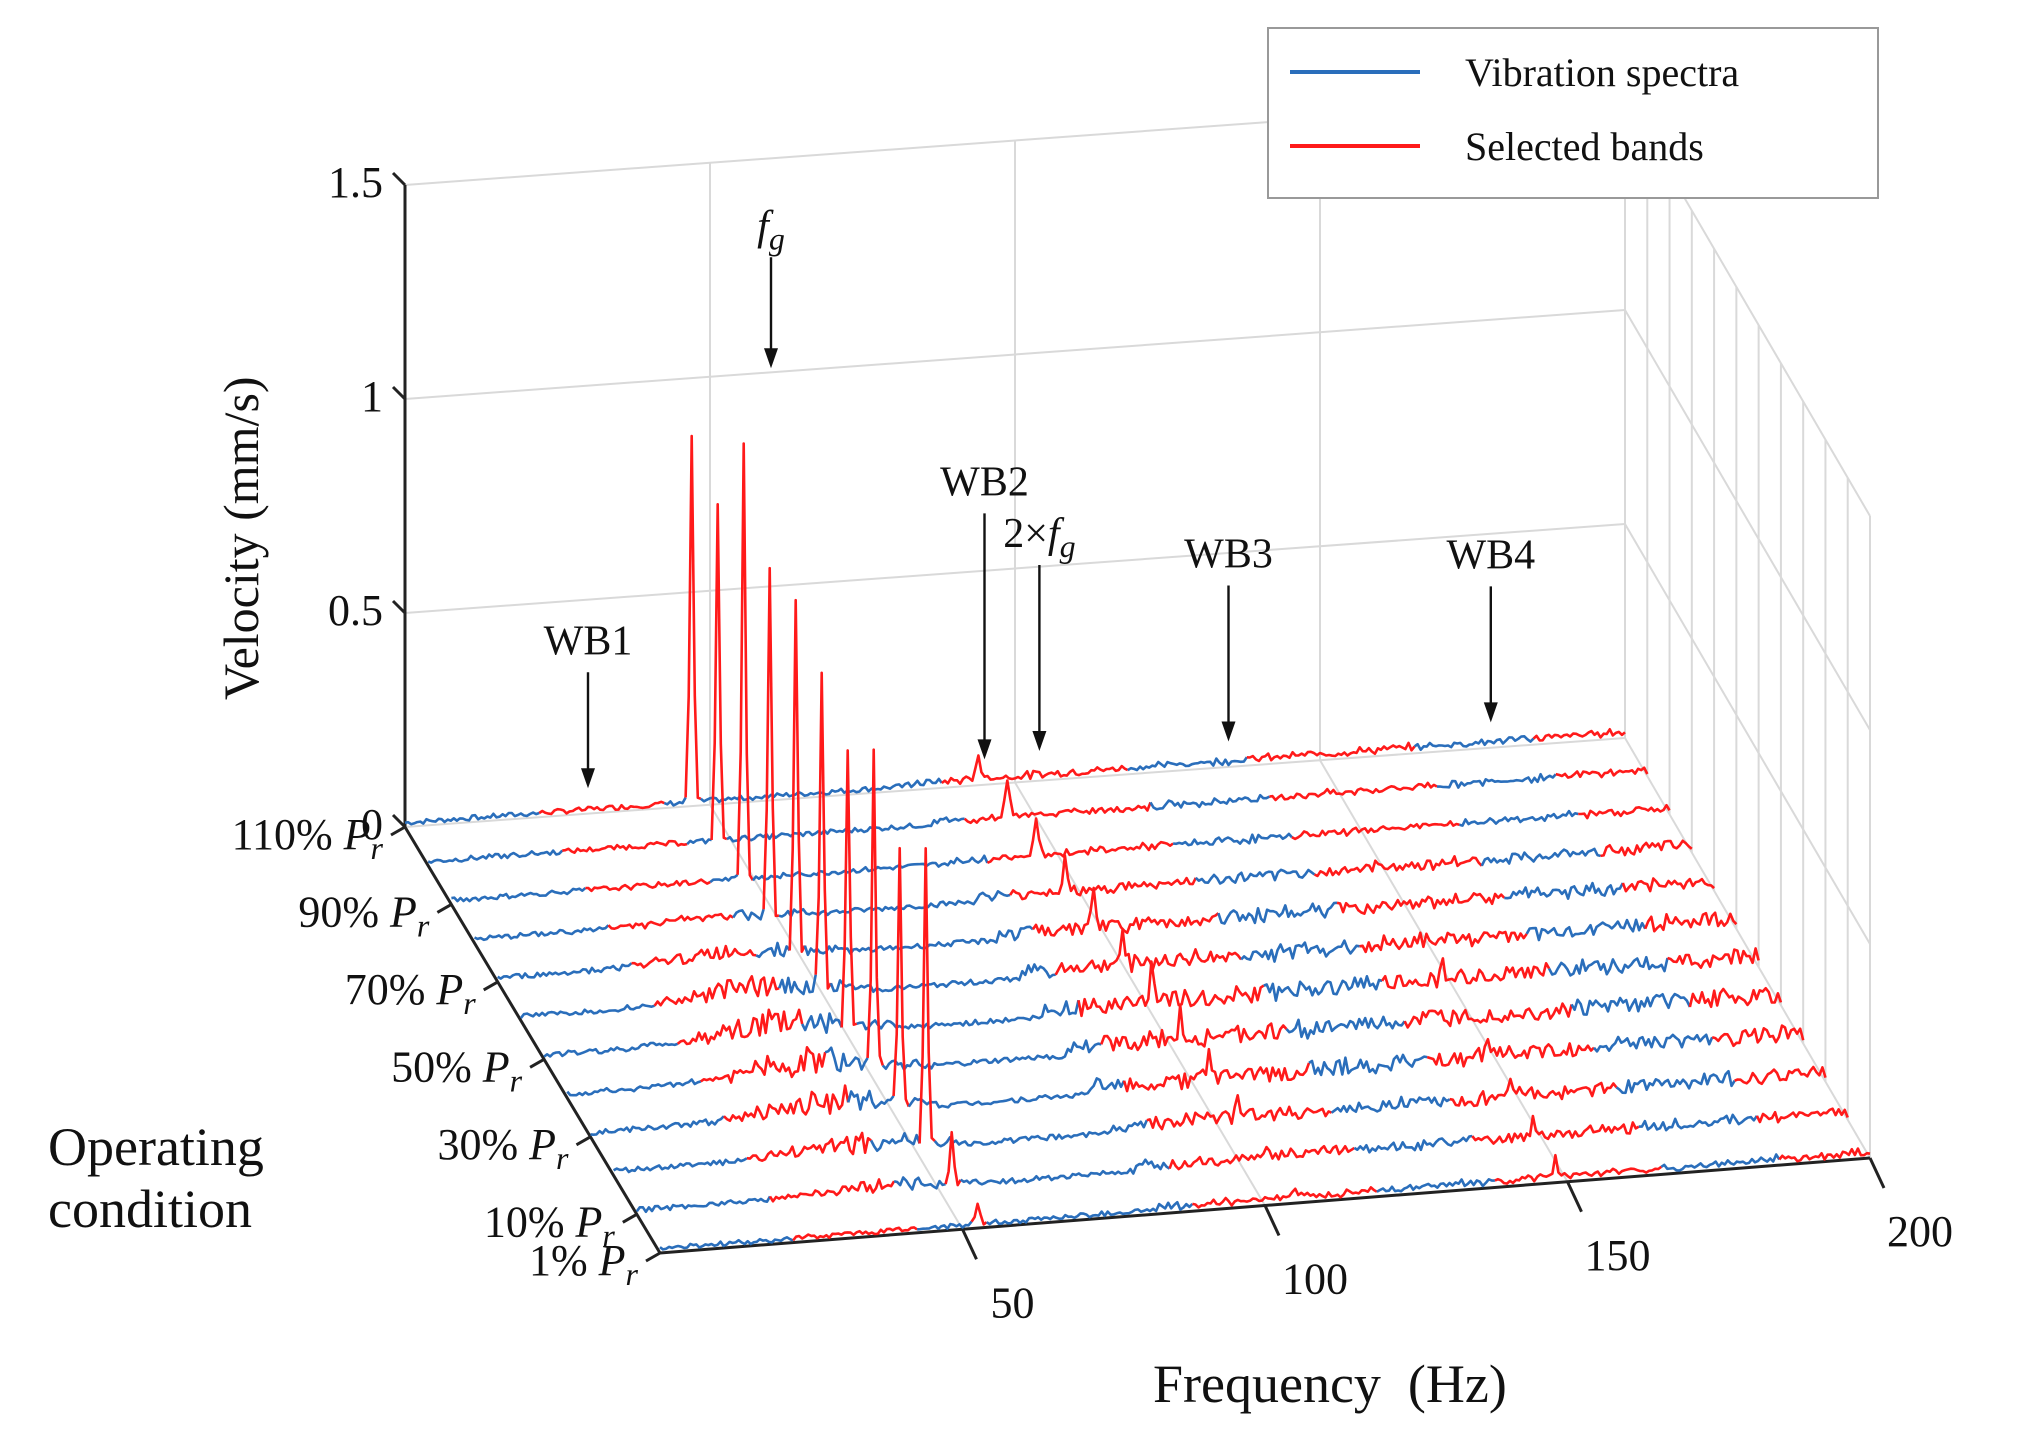 This screenshot has width=2019, height=1455. Describe the element at coordinates (1920, 1231) in the screenshot. I see `x-tick-label: 200` at that location.